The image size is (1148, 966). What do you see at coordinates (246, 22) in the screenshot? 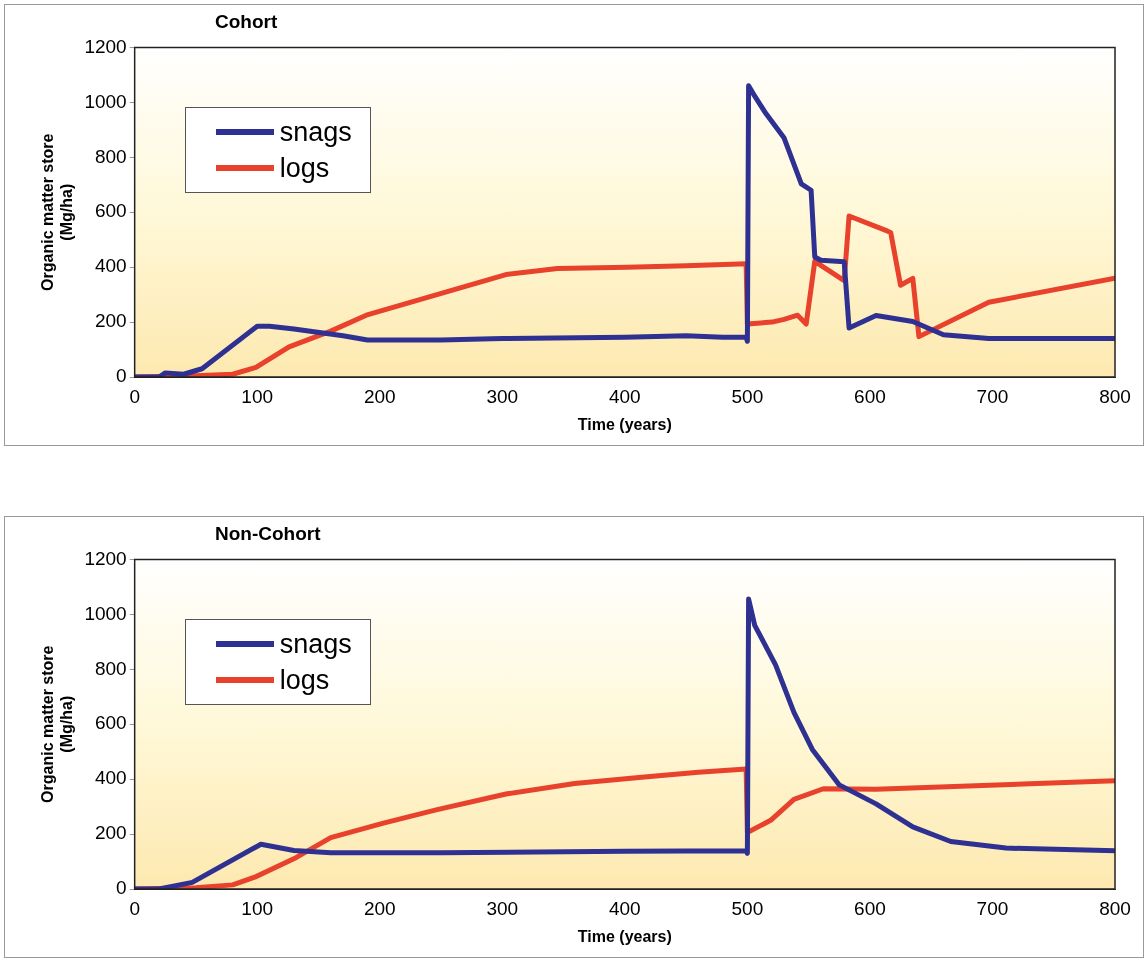
I see `chart-title: Cohort` at bounding box center [246, 22].